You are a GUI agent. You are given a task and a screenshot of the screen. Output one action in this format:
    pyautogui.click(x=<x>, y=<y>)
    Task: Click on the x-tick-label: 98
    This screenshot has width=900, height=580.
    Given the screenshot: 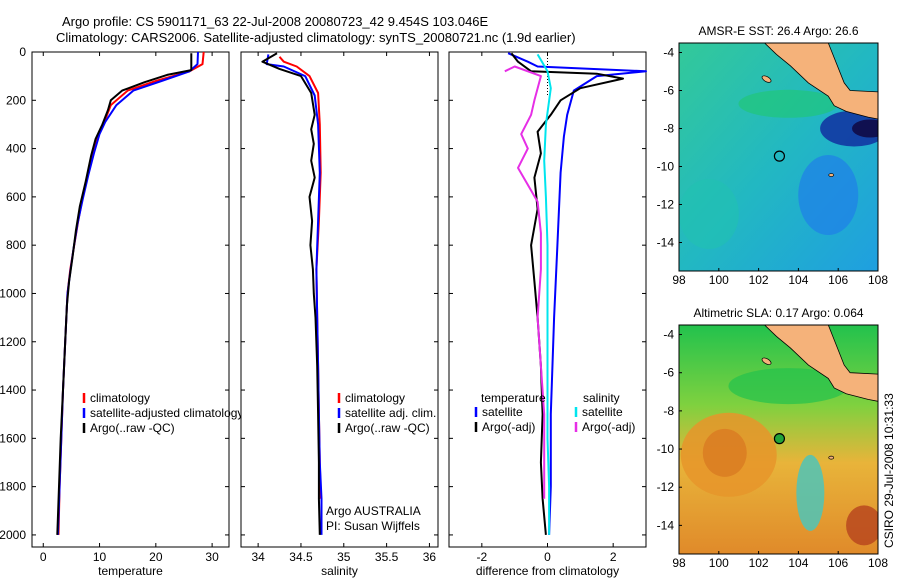 What is the action you would take?
    pyautogui.click(x=679, y=280)
    